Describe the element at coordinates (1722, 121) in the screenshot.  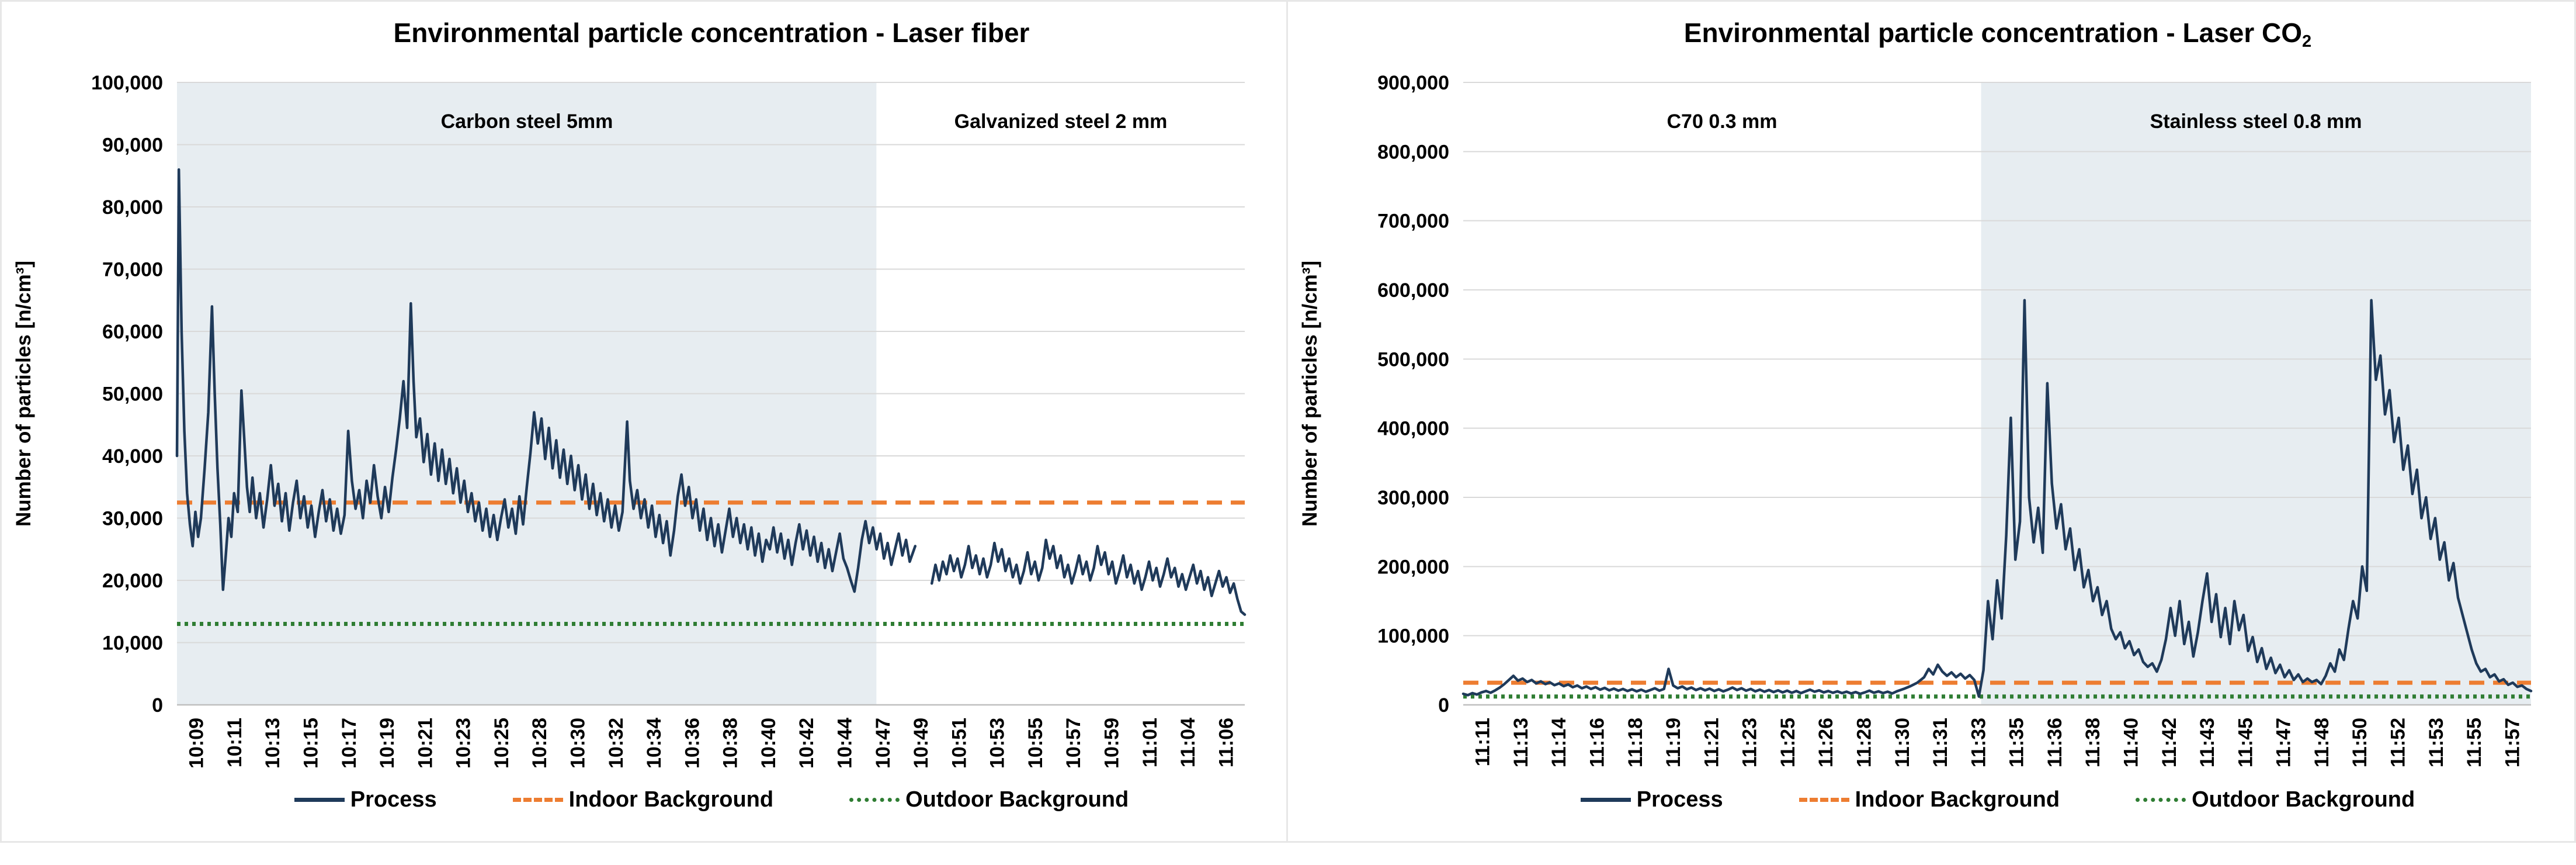
I see `region-label-c70: C70 0.3 mm` at that location.